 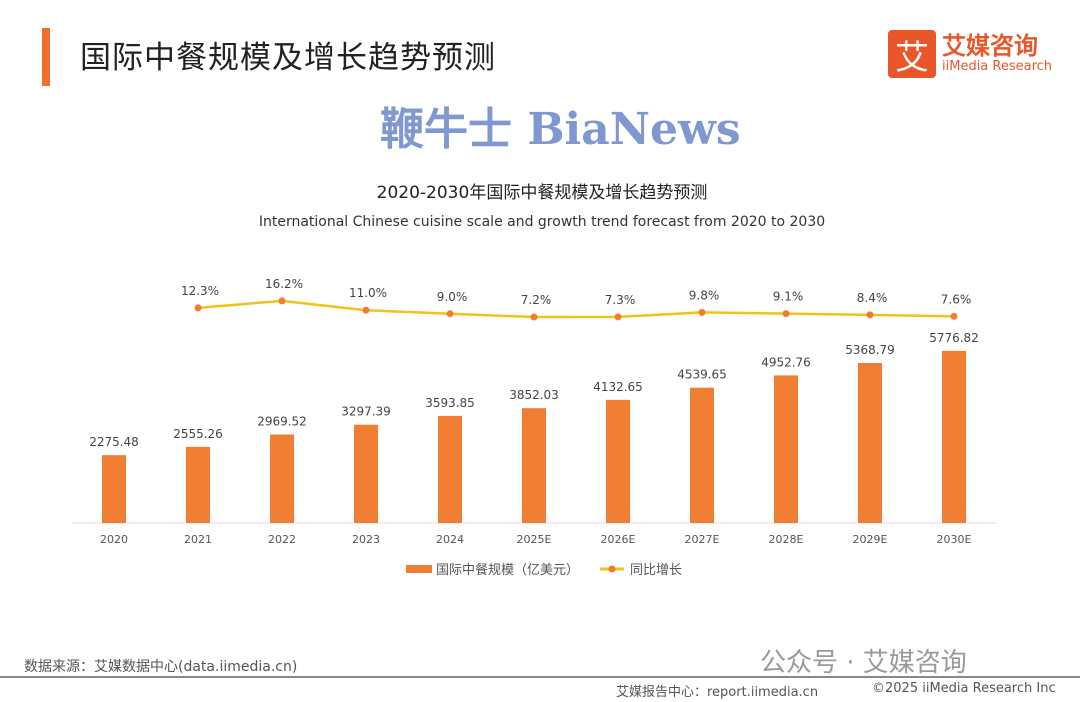 What do you see at coordinates (872, 298) in the screenshot?
I see `growth-label: 8.4%` at bounding box center [872, 298].